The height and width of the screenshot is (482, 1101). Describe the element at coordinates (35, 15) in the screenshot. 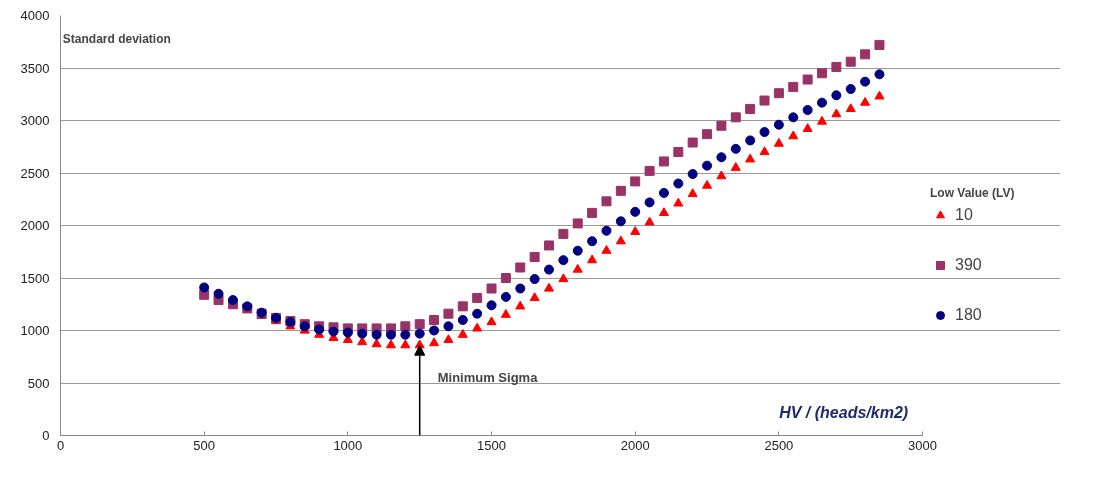

I see `y-tick-label: 4000` at that location.